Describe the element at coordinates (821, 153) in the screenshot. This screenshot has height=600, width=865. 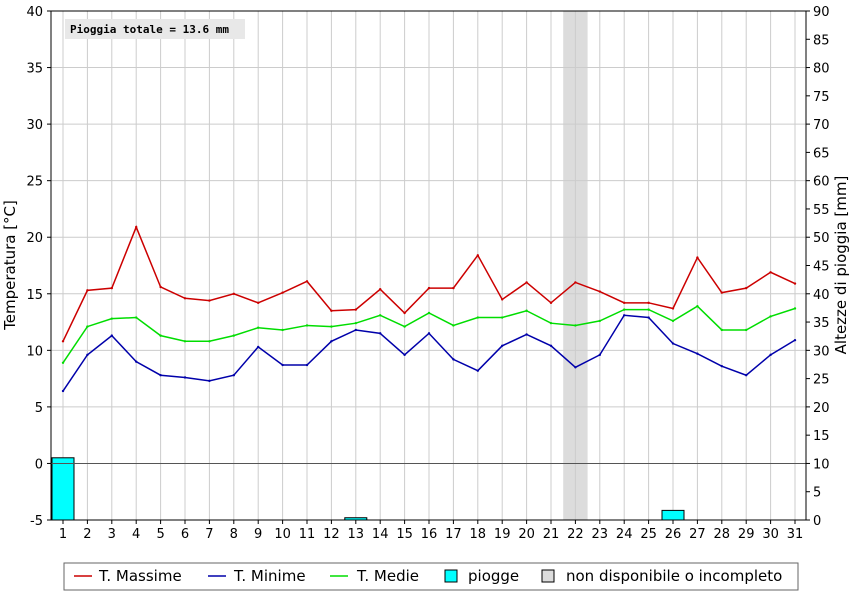
I see `y2-tick-label-65: 65` at that location.